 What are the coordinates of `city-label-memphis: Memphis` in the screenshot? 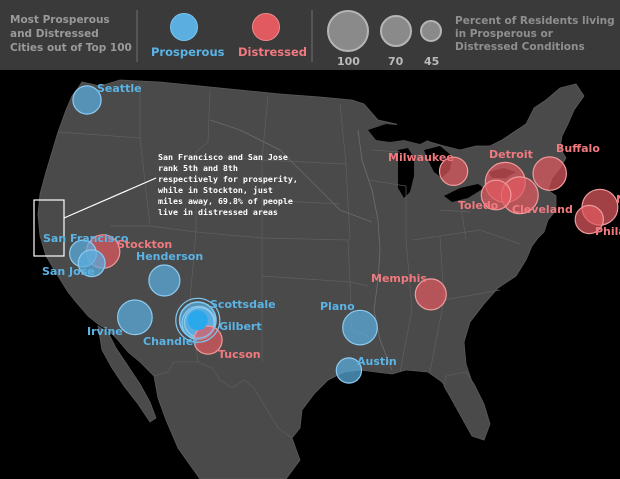 It's located at (399, 278).